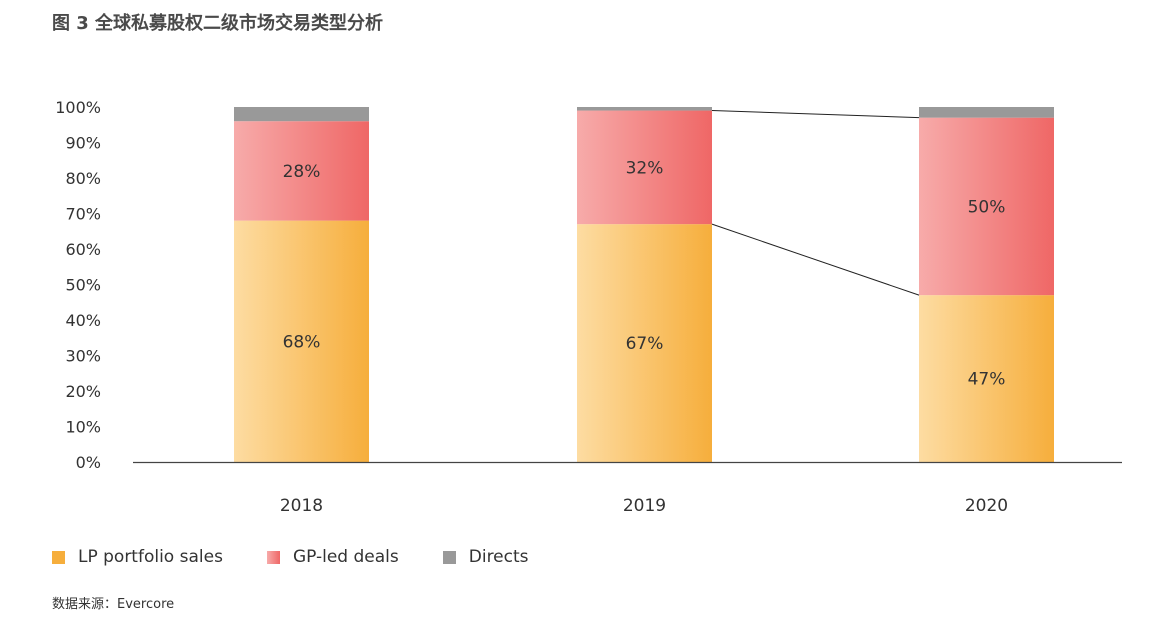  I want to click on data-label-lp-portfolio-sales-2018: 68%, so click(302, 342).